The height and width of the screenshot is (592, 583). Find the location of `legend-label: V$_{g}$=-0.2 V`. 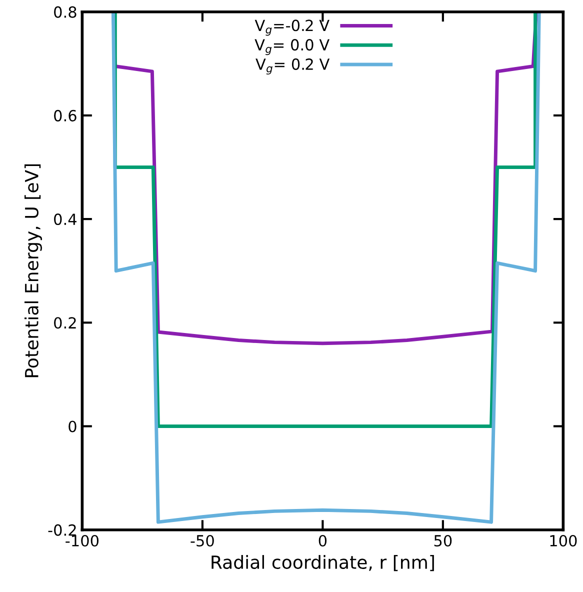

legend-label: V$_{g}$=-0.2 V is located at coordinates (292, 28).